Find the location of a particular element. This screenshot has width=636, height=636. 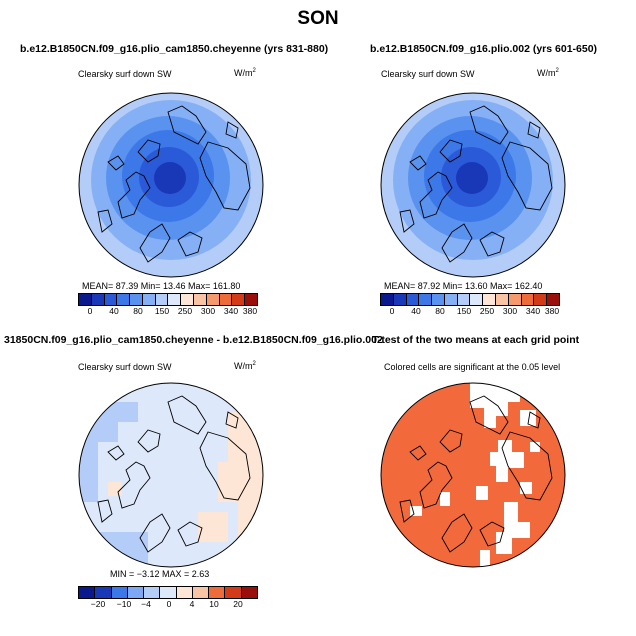

panel-2-colorbar-labels: 0 40 80 150 250 300 340 380 is located at coordinates (470, 312).